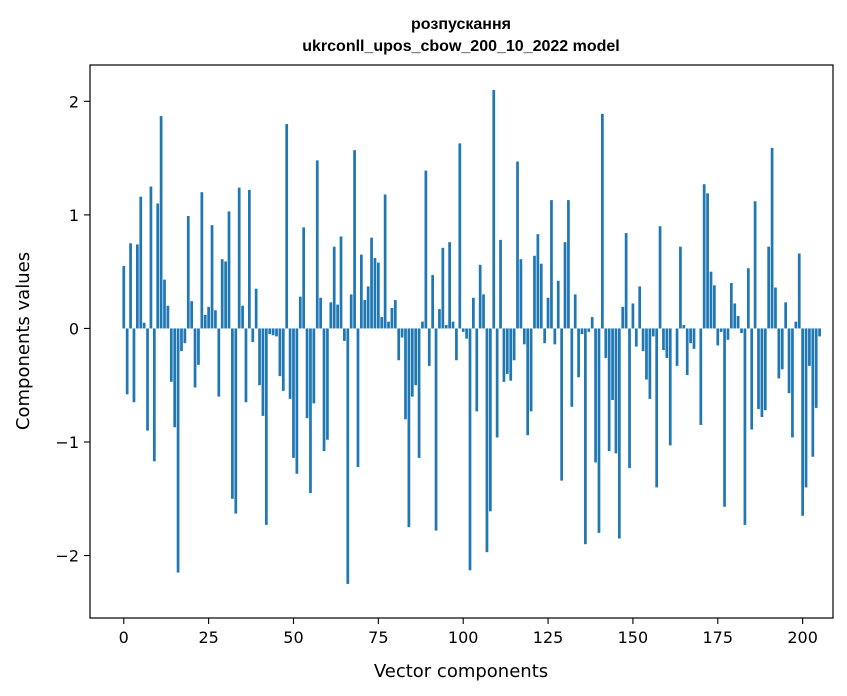 The image size is (847, 696). I want to click on y-tick-label: 2, so click(74, 101).